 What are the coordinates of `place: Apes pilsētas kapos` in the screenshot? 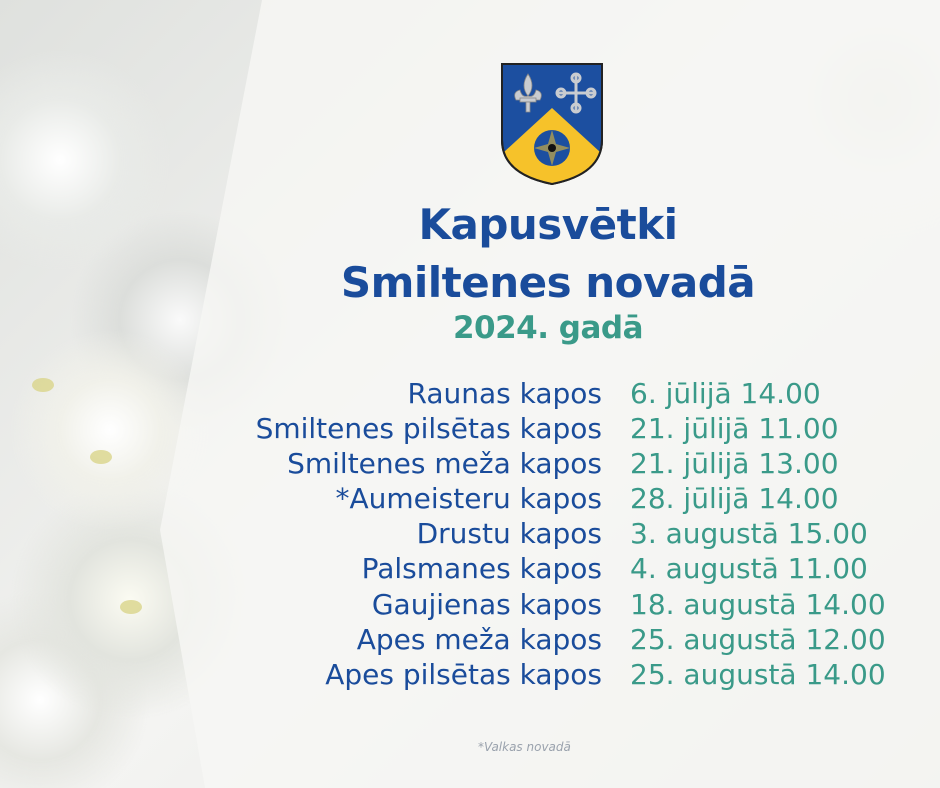 It's located at (463, 674).